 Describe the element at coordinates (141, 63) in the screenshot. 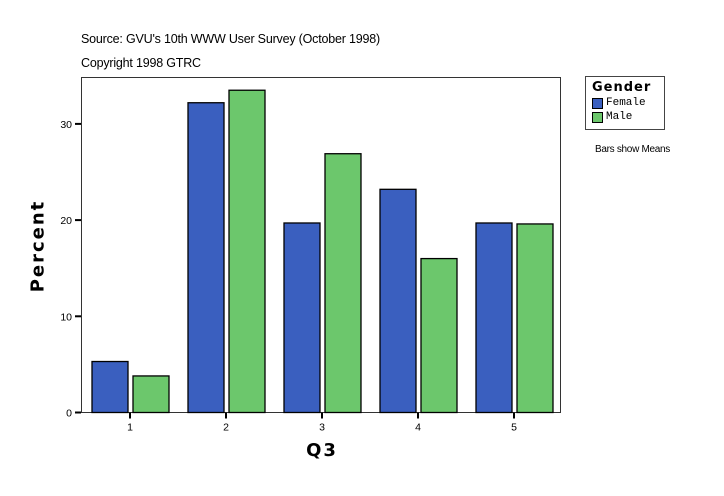

I see `chart-copyright-text: Copyright 1998 GTRC` at that location.